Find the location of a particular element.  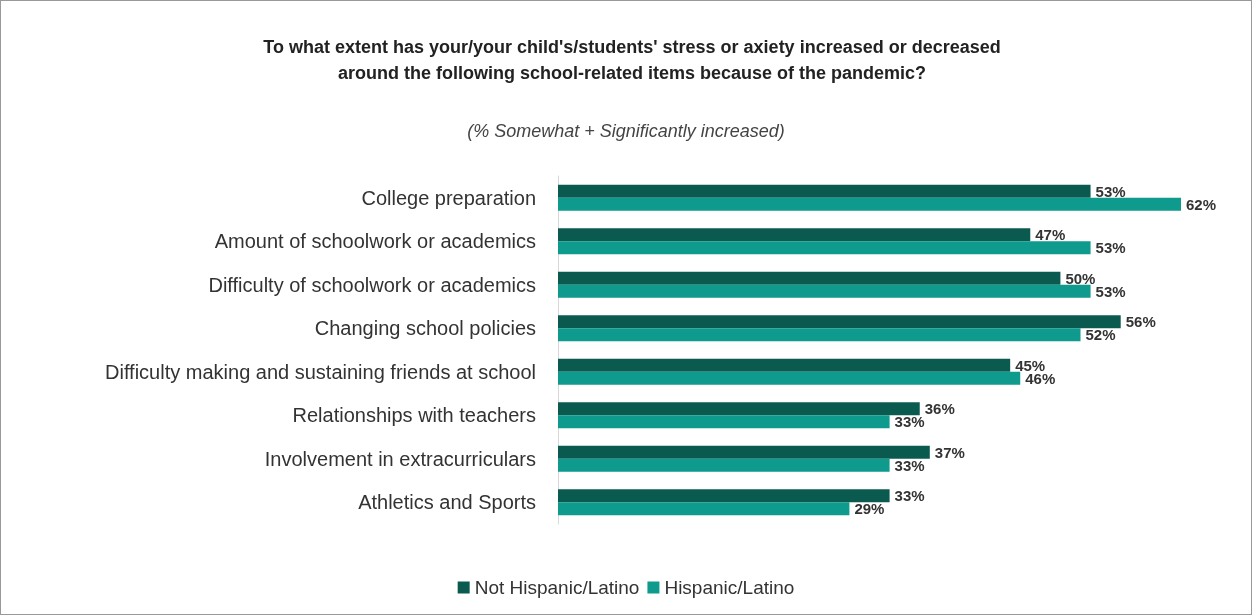

data-label: 50% is located at coordinates (1080, 278).